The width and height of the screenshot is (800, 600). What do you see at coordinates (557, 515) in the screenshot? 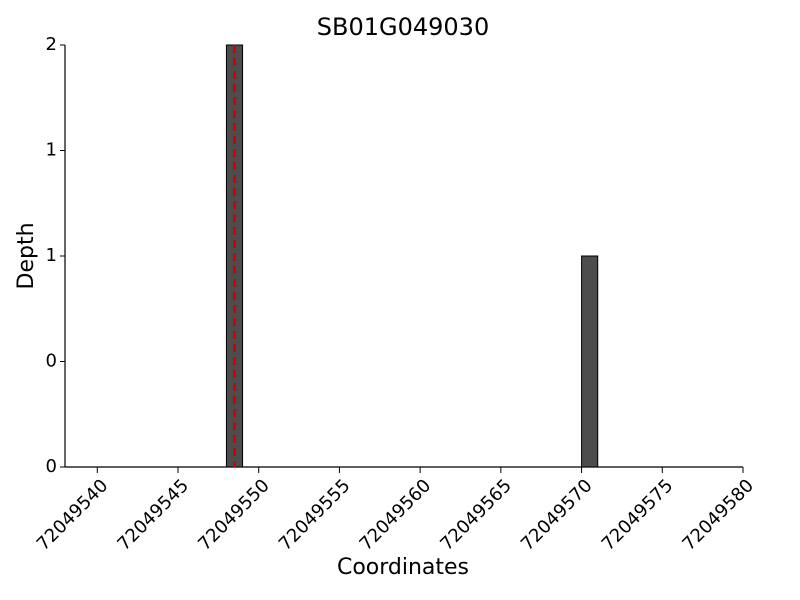
I see `x-tick-label: 72049570` at bounding box center [557, 515].